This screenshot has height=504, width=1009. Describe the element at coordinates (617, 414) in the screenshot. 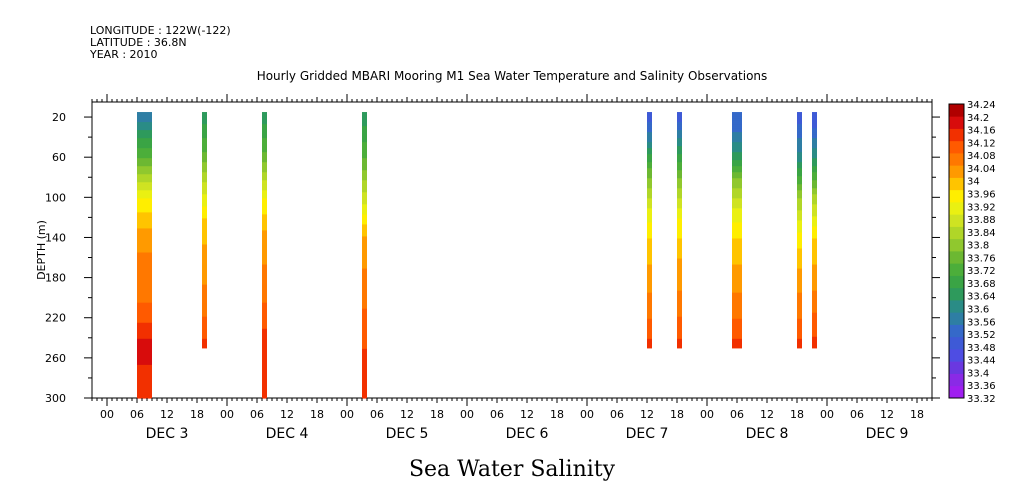

I see `x-tick-label: 06` at that location.